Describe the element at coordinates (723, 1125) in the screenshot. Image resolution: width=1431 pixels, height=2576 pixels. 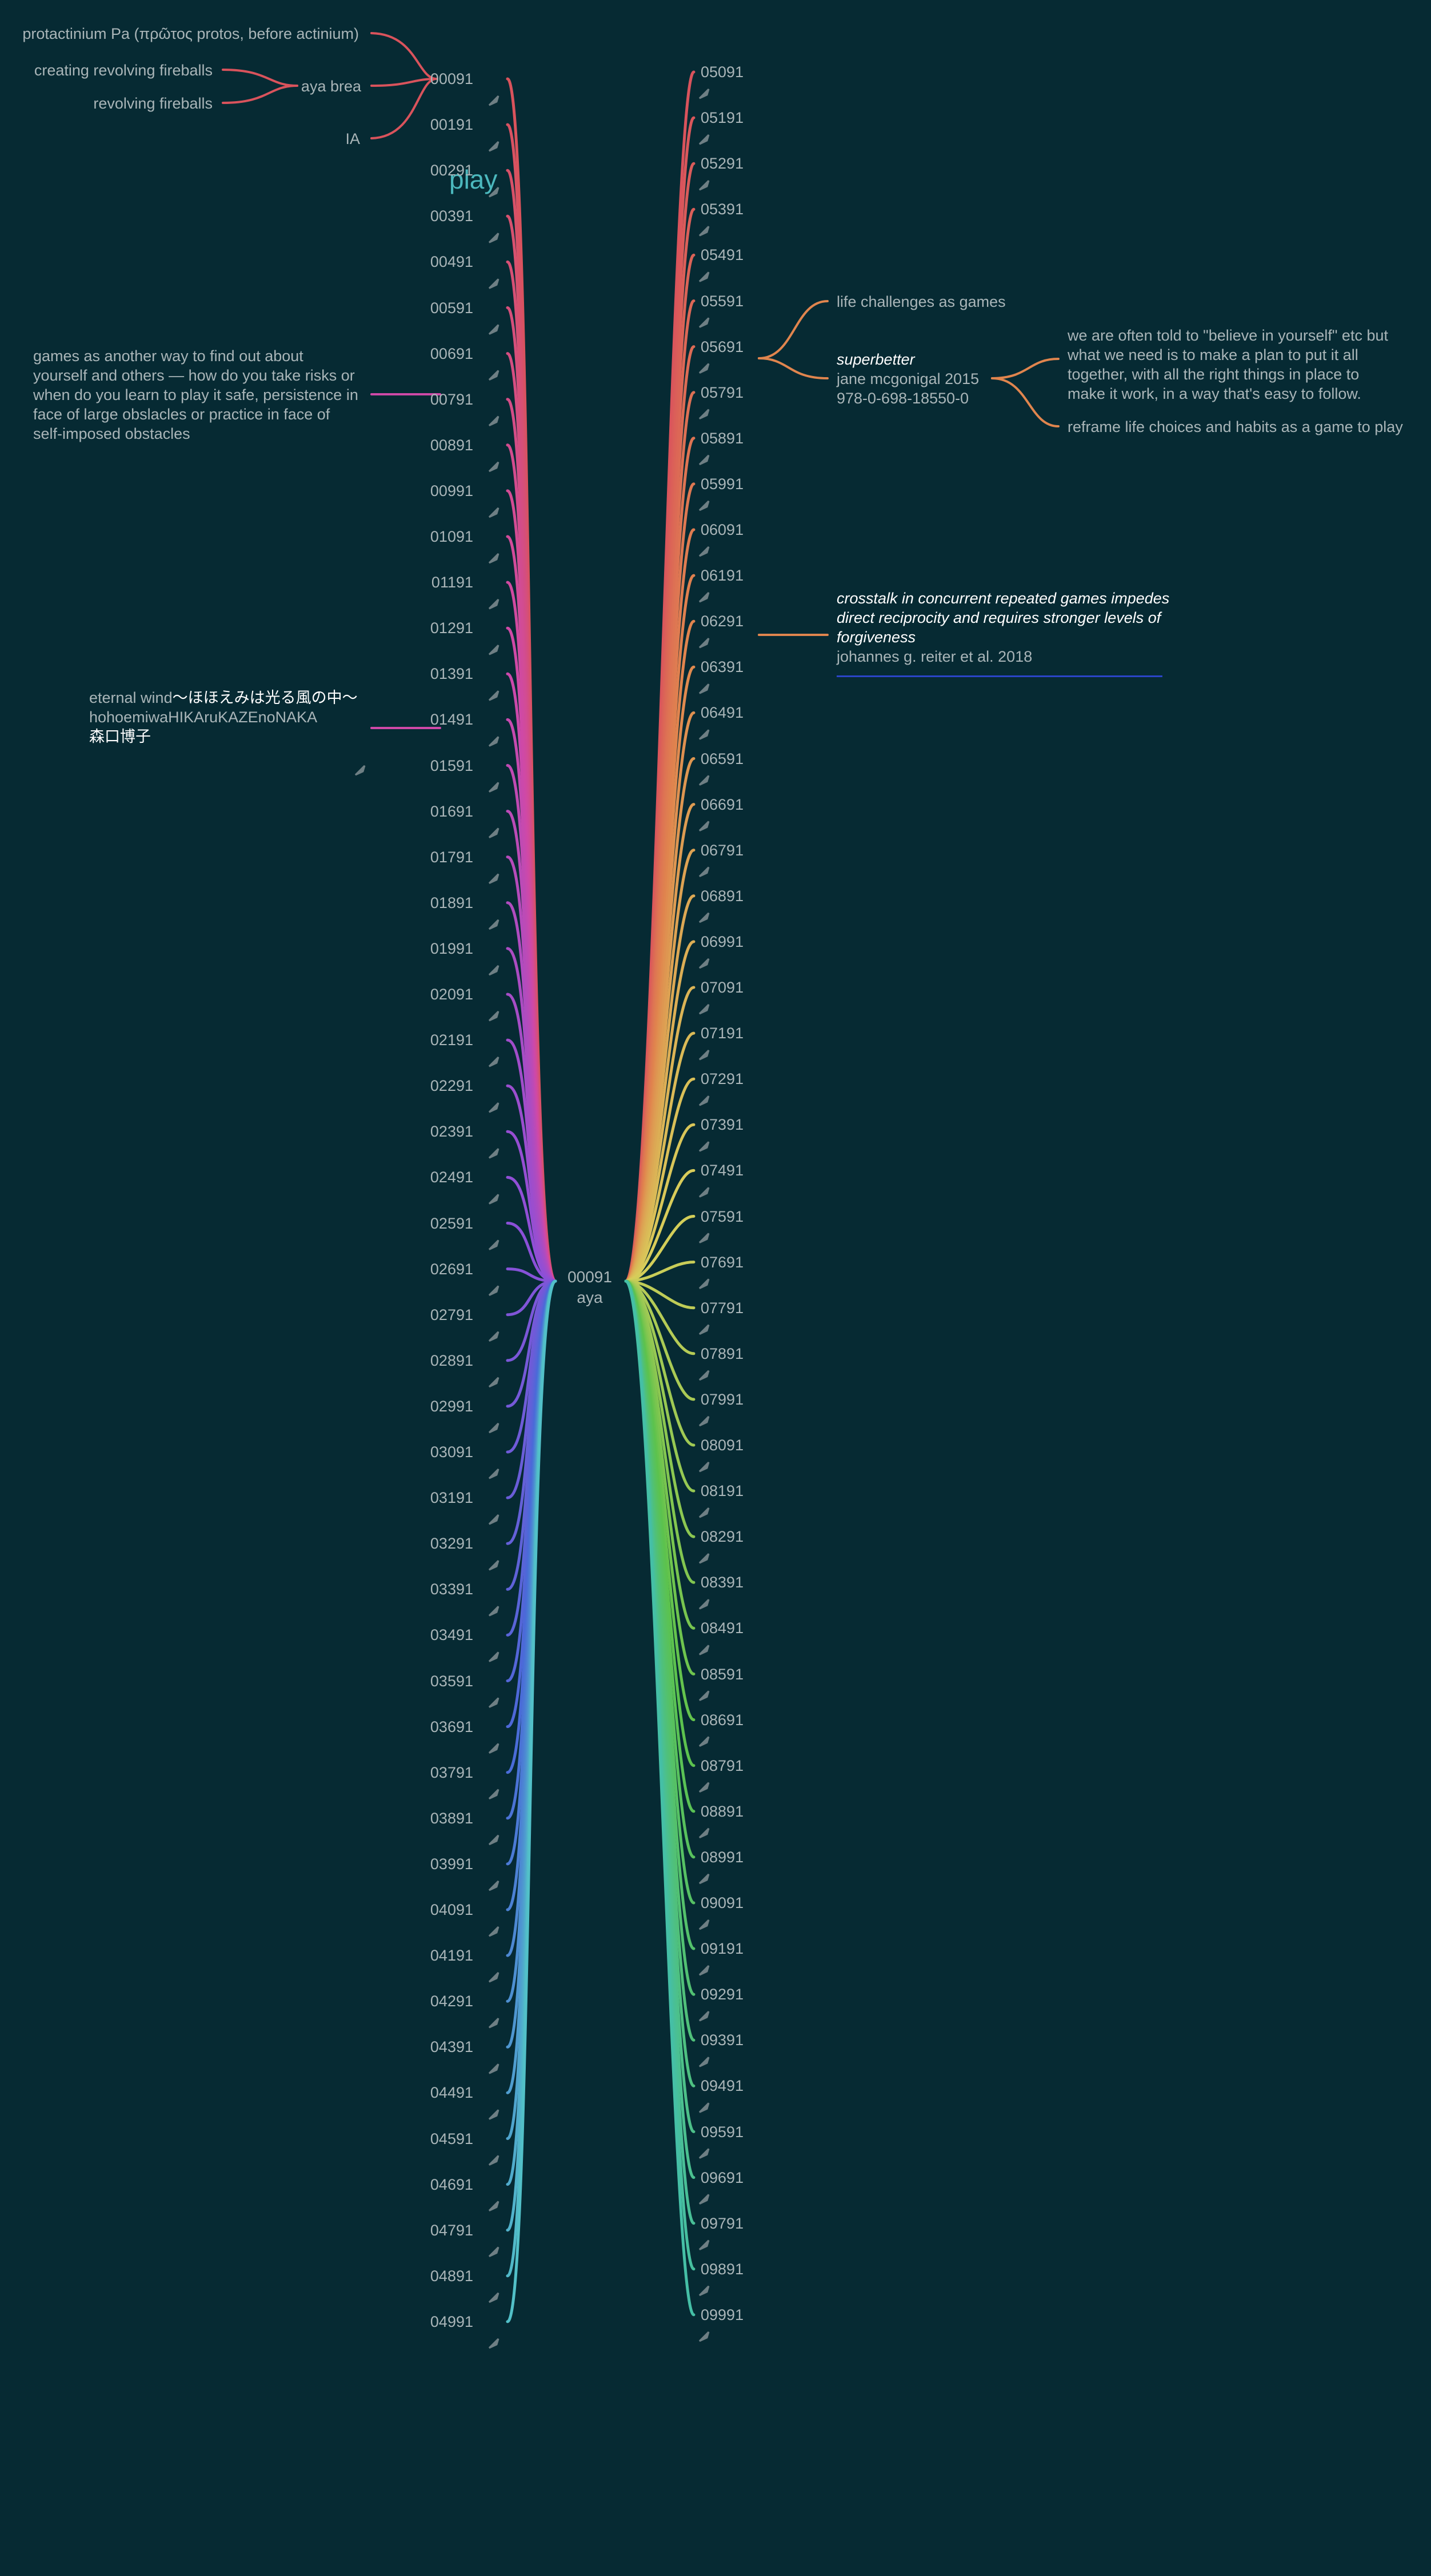
I see `node-07391: 07391` at that location.